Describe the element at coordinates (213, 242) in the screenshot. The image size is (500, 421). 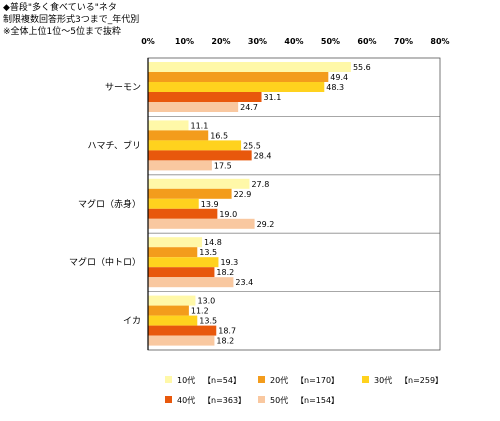
I see `data-label: 14.8` at that location.